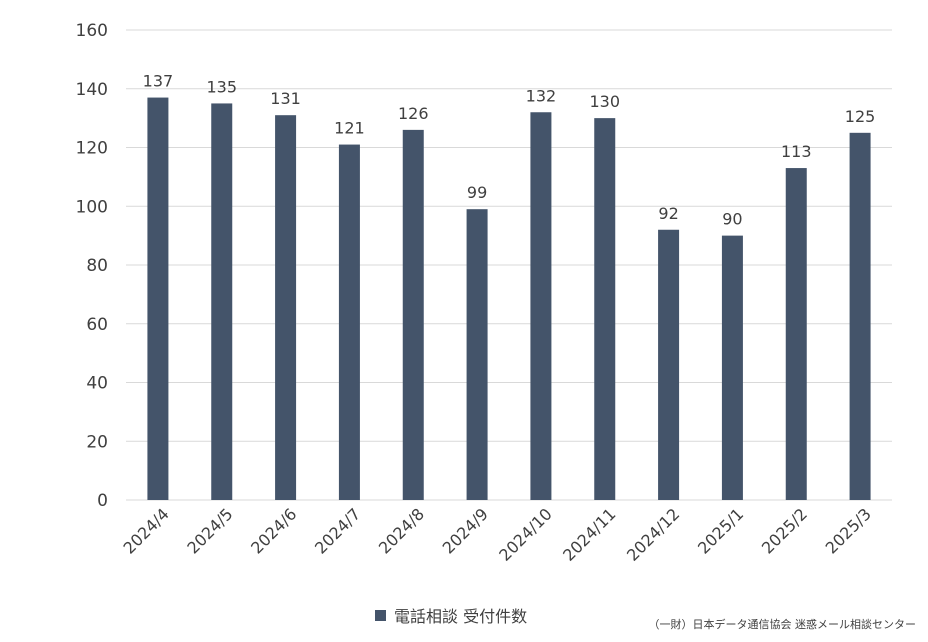 The height and width of the screenshot is (642, 928). What do you see at coordinates (784, 530) in the screenshot?
I see `x-tick-label: 2025/2` at bounding box center [784, 530].